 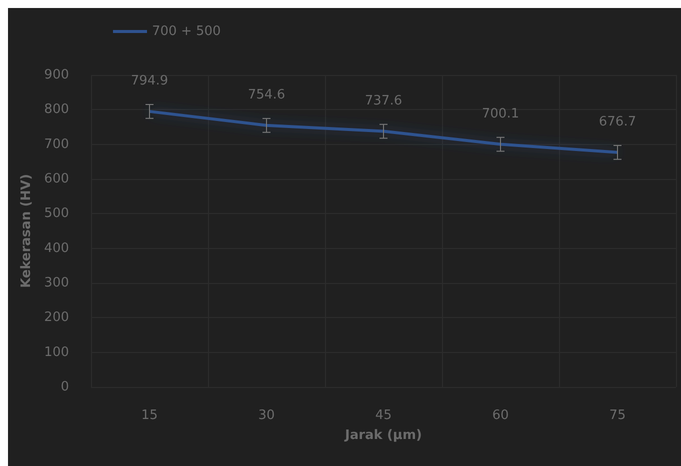 I want to click on y-tick-label: 300, so click(x=56, y=283).